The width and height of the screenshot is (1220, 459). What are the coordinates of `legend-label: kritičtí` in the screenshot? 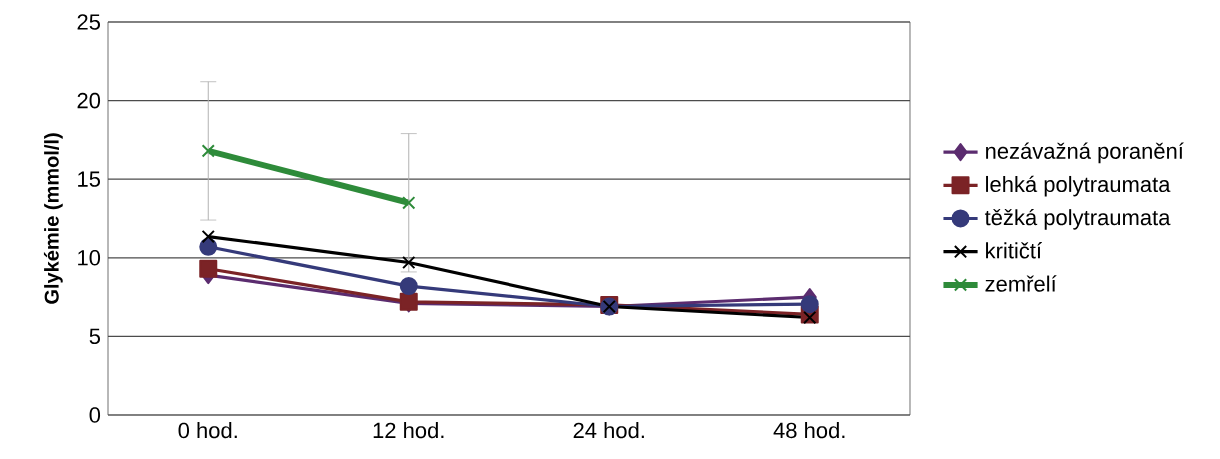 It's located at (1014, 250).